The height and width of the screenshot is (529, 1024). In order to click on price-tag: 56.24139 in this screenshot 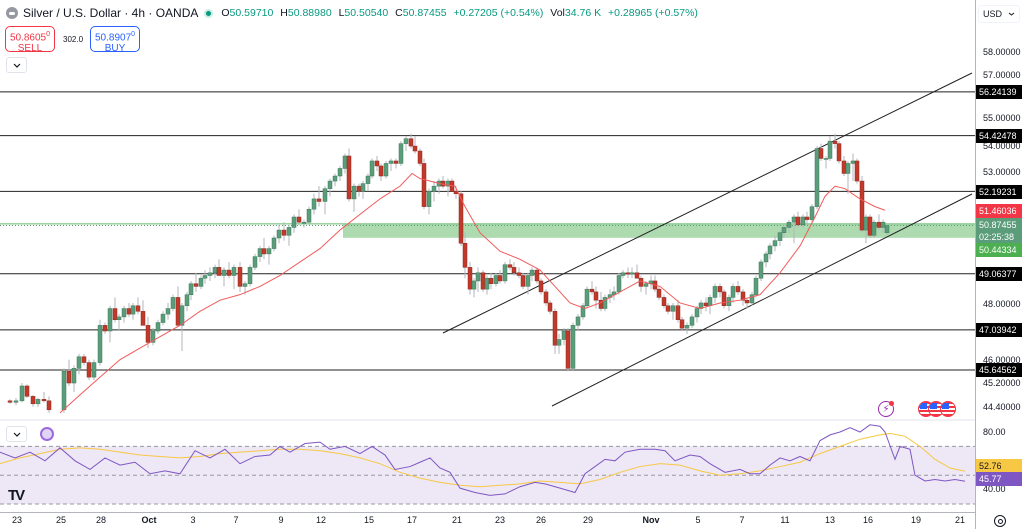, I will do `click(999, 92)`.